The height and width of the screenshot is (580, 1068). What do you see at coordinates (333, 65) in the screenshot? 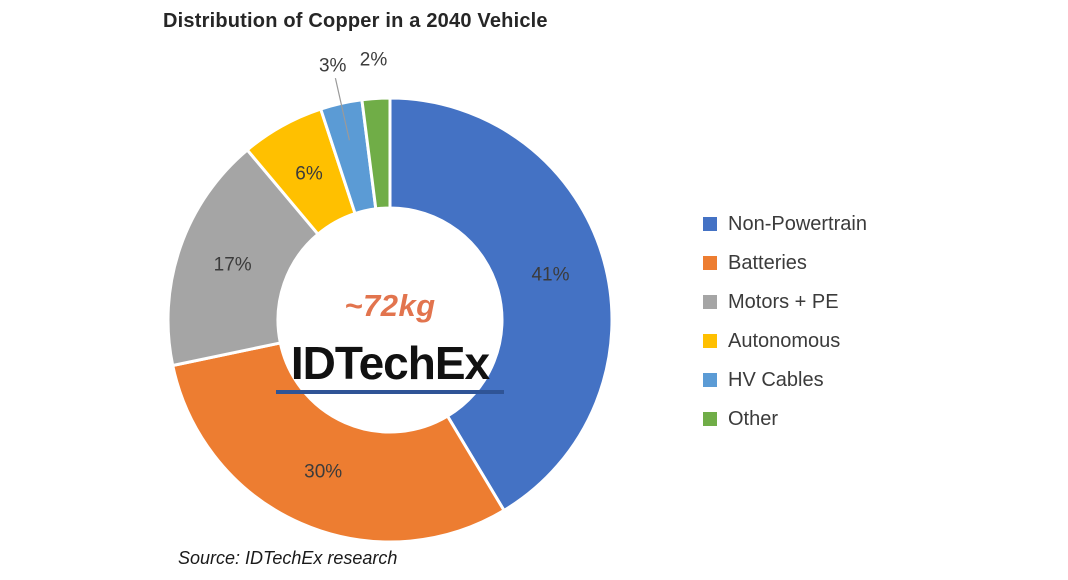
I see `slice-label-hv-cables: 3%` at bounding box center [333, 65].